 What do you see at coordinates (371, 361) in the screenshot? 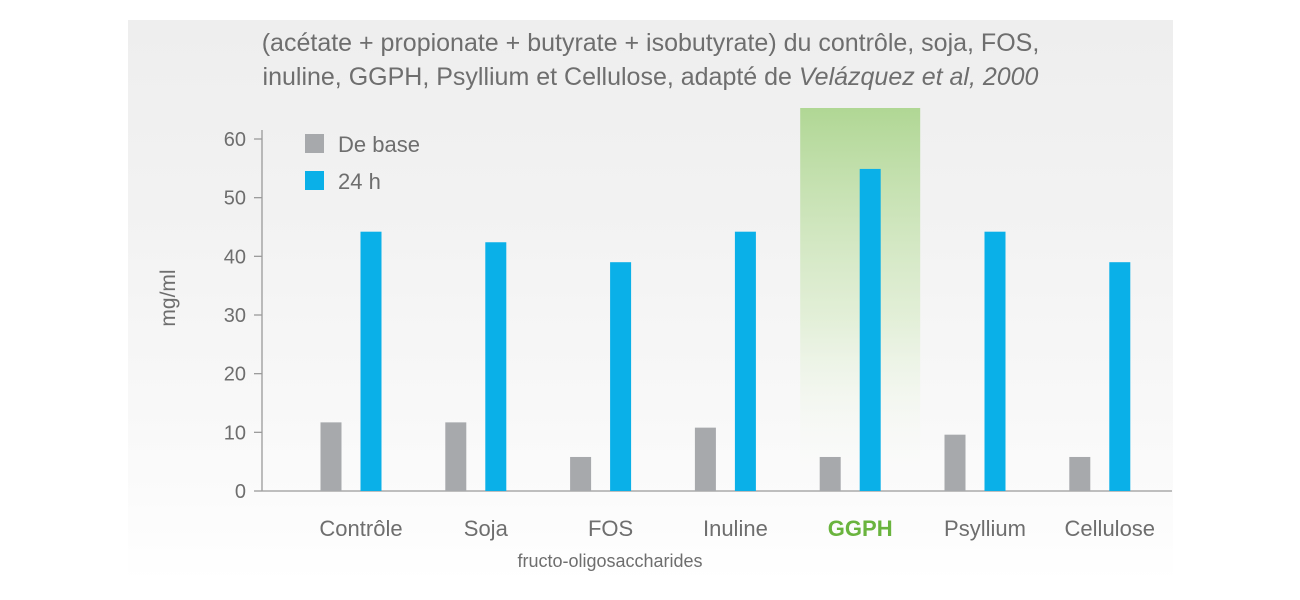
I see `bar-24h-contrôle` at bounding box center [371, 361].